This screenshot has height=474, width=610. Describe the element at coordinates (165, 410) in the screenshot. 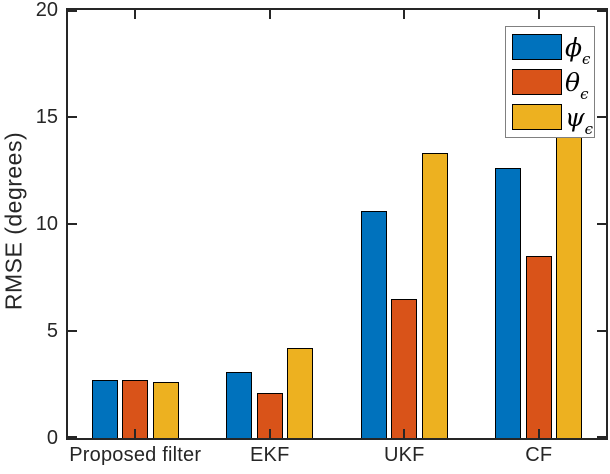

I see `bar-psi_epsilon-proposed-filter` at that location.